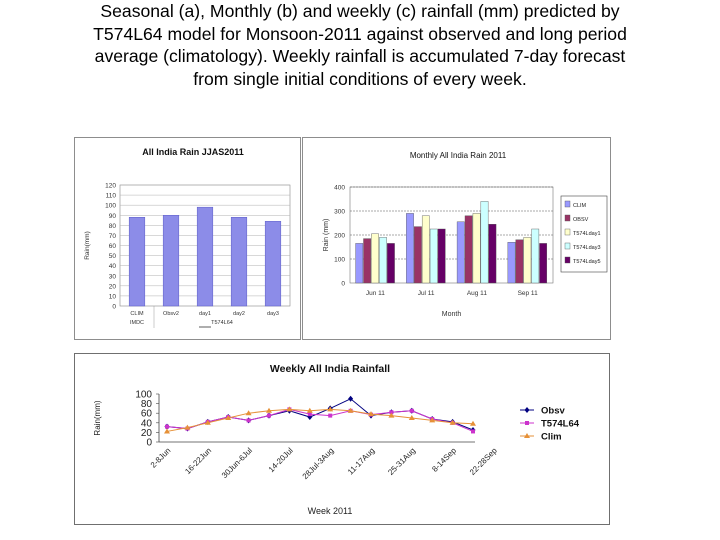  I want to click on y-tick-label: 110, so click(111, 196).